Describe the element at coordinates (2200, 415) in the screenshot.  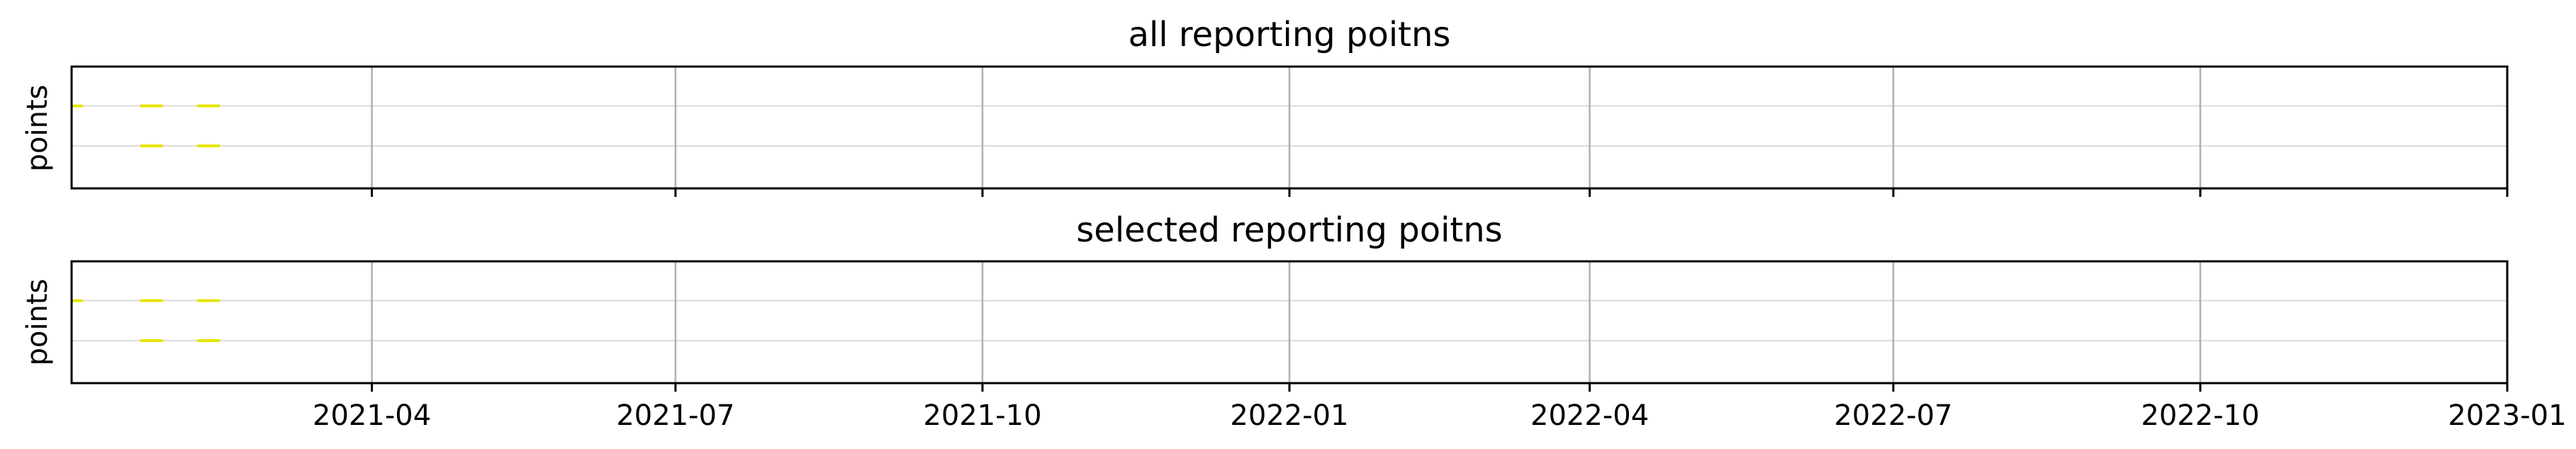
I see `x-tick-label: 2022-10` at that location.